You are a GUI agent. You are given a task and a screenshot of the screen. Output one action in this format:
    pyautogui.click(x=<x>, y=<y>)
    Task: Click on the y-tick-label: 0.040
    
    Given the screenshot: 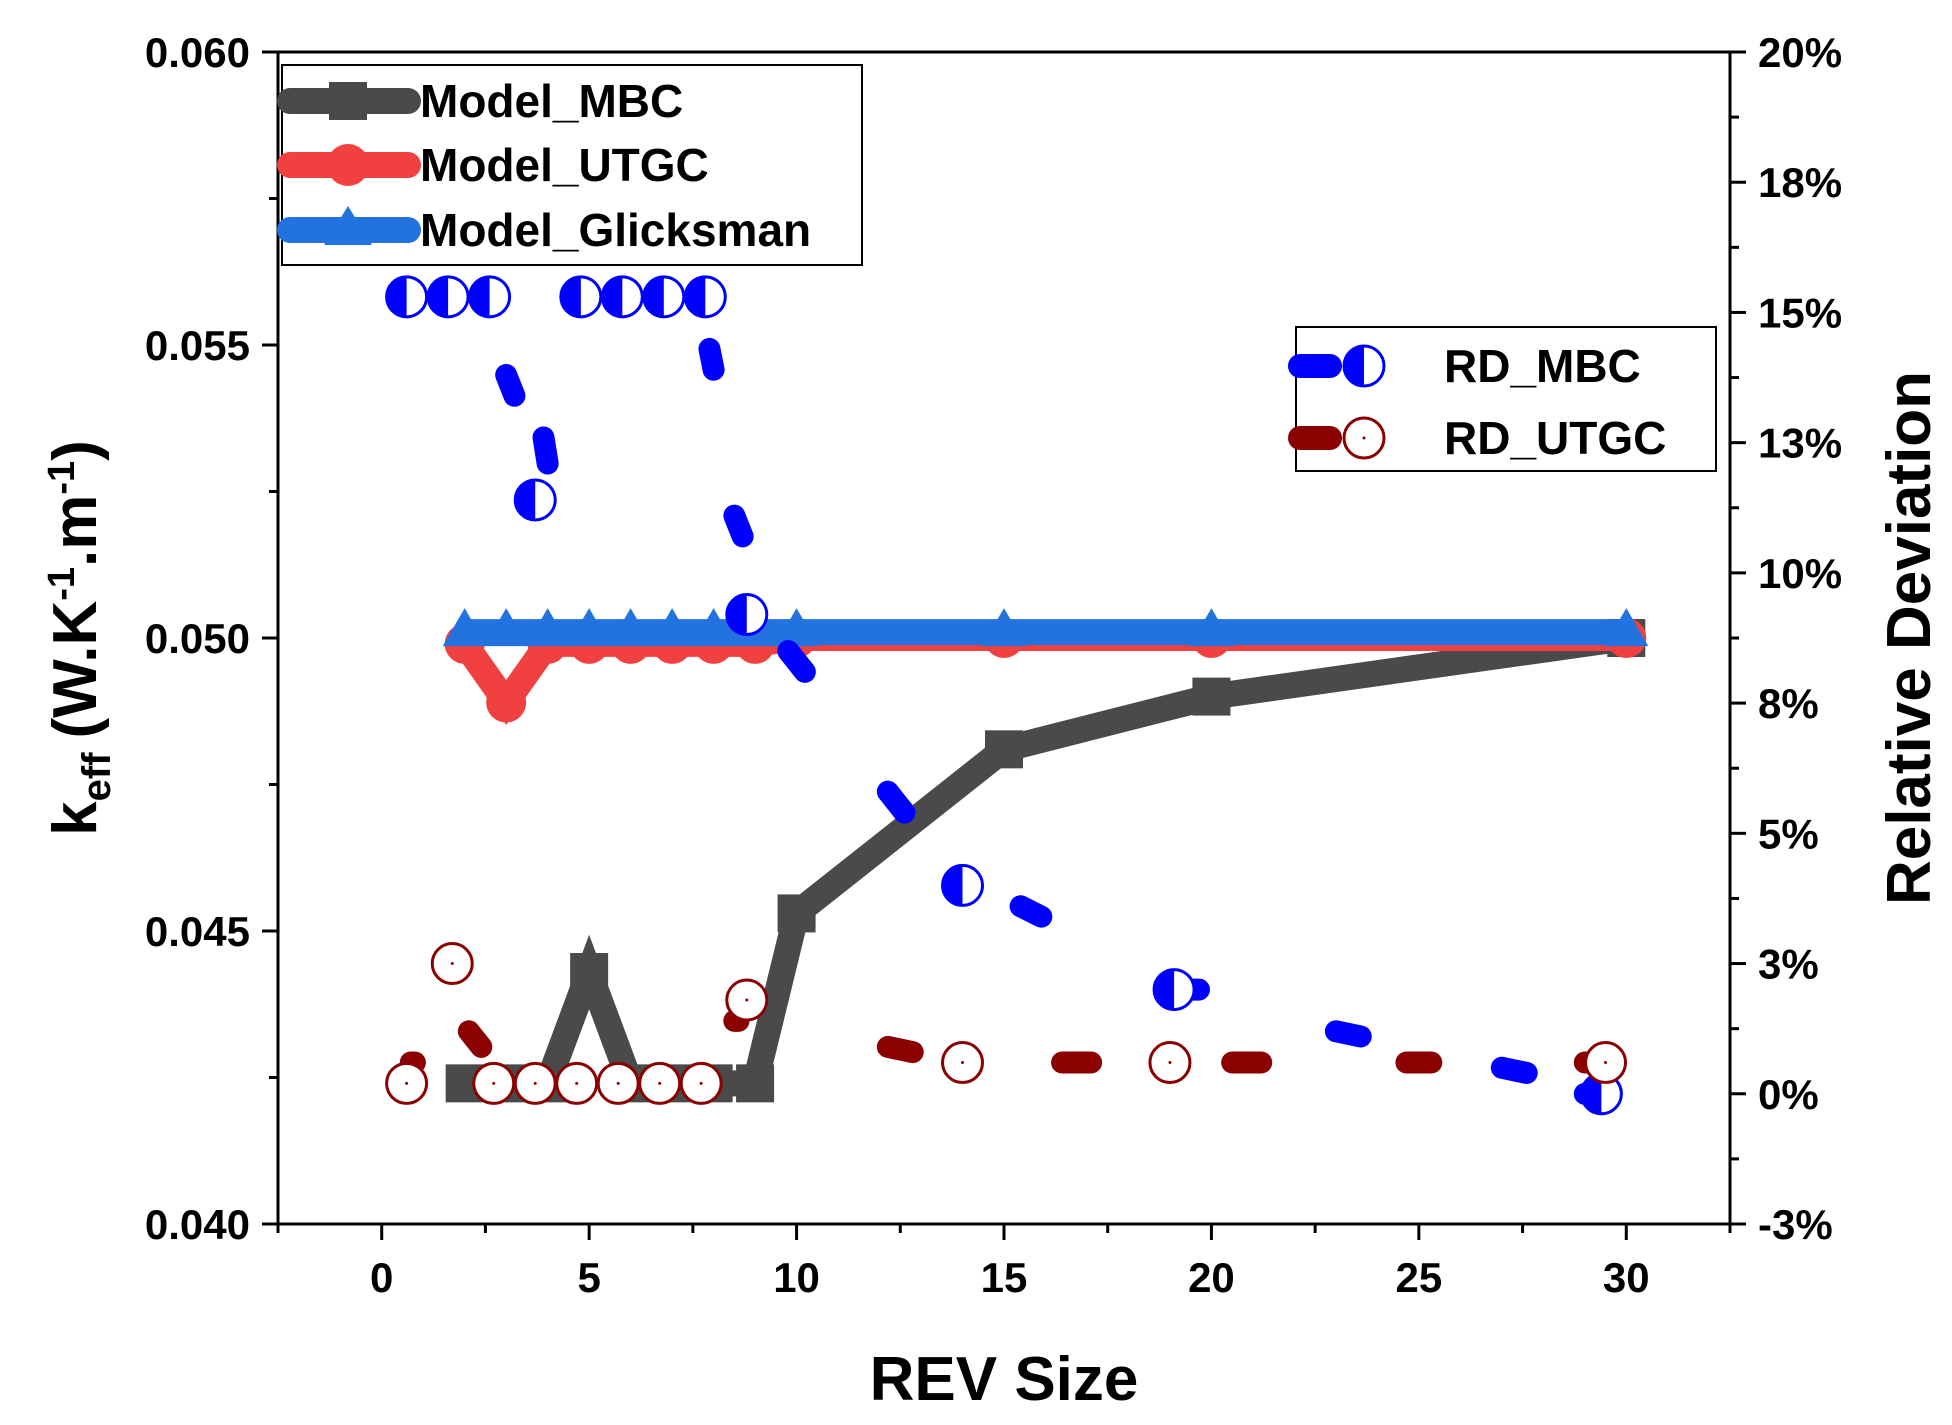 What is the action you would take?
    pyautogui.click(x=197, y=1224)
    